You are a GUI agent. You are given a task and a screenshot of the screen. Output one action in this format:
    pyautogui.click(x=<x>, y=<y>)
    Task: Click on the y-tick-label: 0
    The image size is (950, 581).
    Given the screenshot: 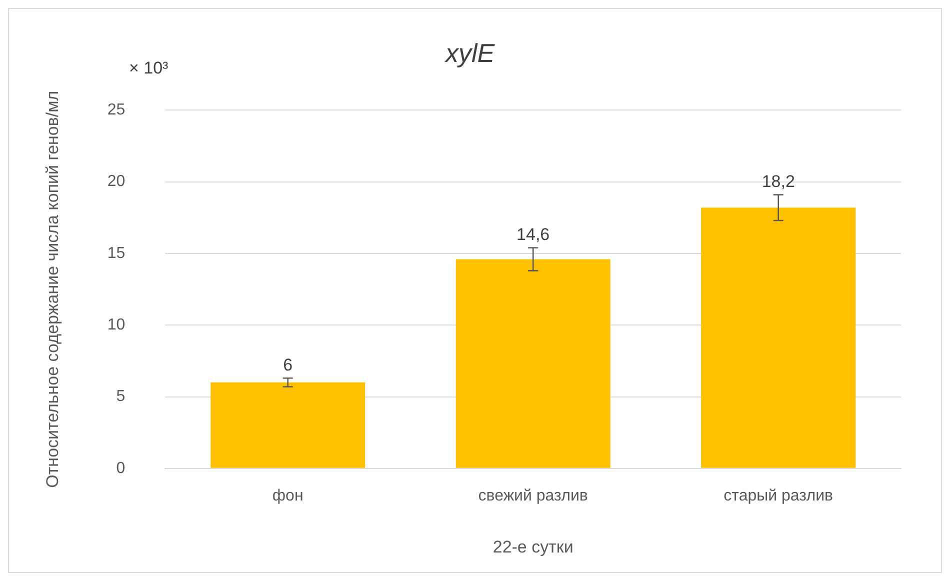 What is the action you would take?
    pyautogui.click(x=121, y=468)
    